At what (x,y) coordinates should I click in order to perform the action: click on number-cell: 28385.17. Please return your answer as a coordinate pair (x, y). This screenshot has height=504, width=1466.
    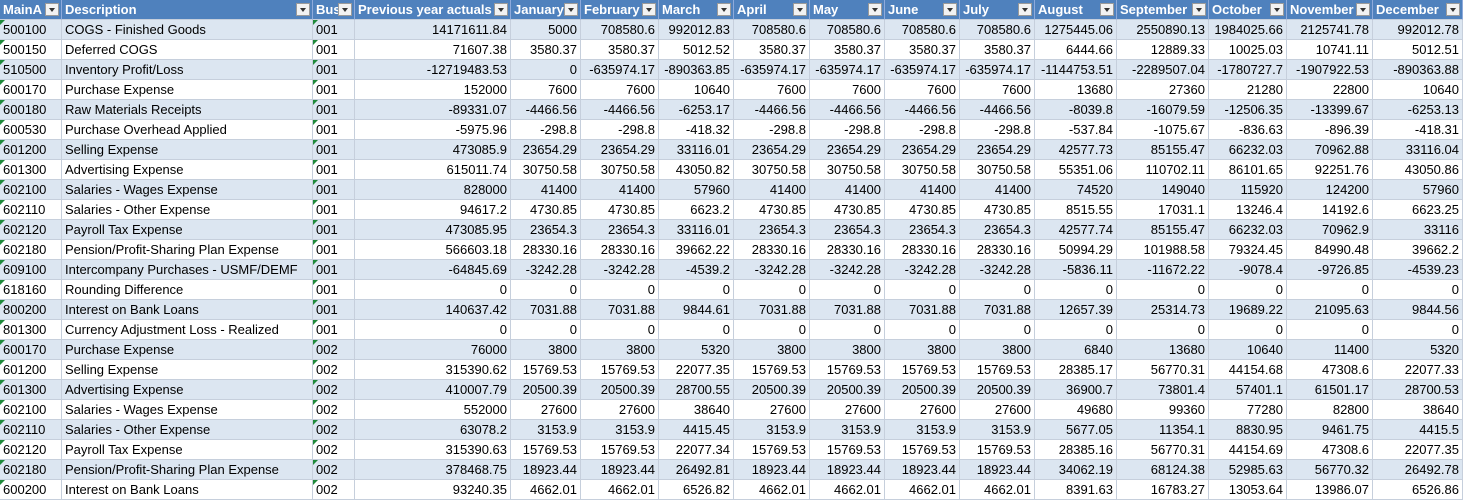
    Looking at the image, I should click on (1076, 370).